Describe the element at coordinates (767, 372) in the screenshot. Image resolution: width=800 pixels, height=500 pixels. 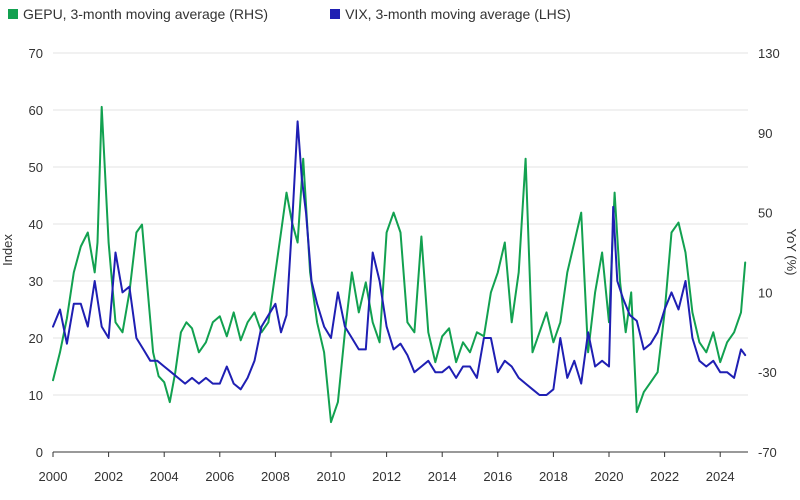
I see `y-tick-label-right: -30` at that location.